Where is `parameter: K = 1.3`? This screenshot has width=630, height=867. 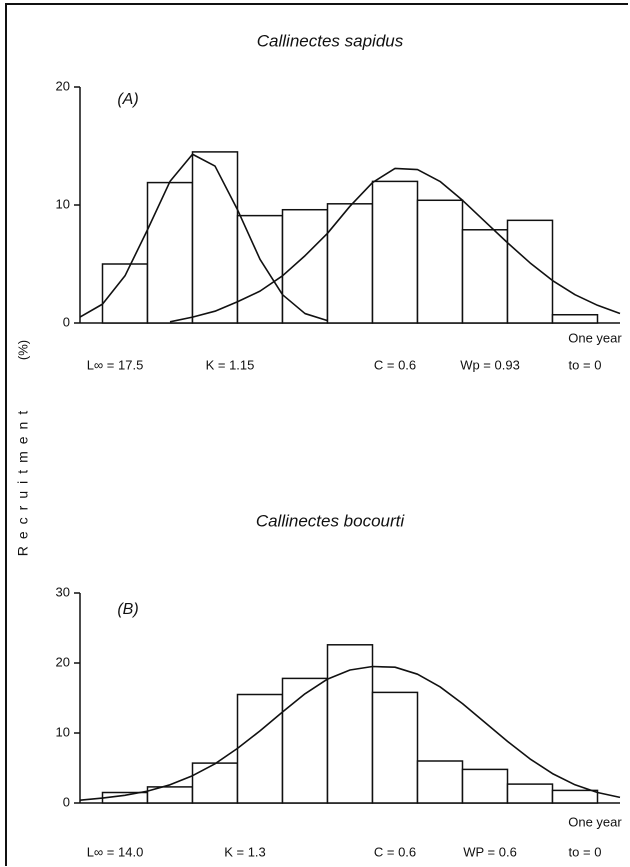 parameter: K = 1.3 is located at coordinates (245, 851).